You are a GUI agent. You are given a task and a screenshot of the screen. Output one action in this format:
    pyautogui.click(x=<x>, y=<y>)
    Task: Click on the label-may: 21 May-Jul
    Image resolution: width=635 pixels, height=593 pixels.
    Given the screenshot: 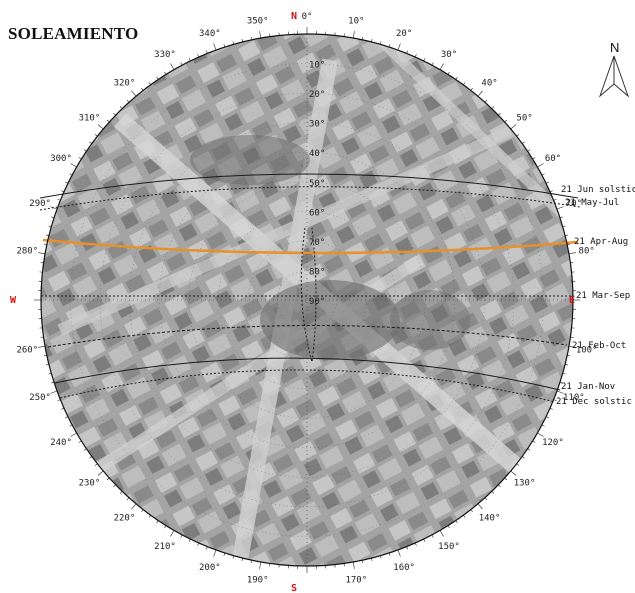 What is the action you would take?
    pyautogui.click(x=592, y=203)
    